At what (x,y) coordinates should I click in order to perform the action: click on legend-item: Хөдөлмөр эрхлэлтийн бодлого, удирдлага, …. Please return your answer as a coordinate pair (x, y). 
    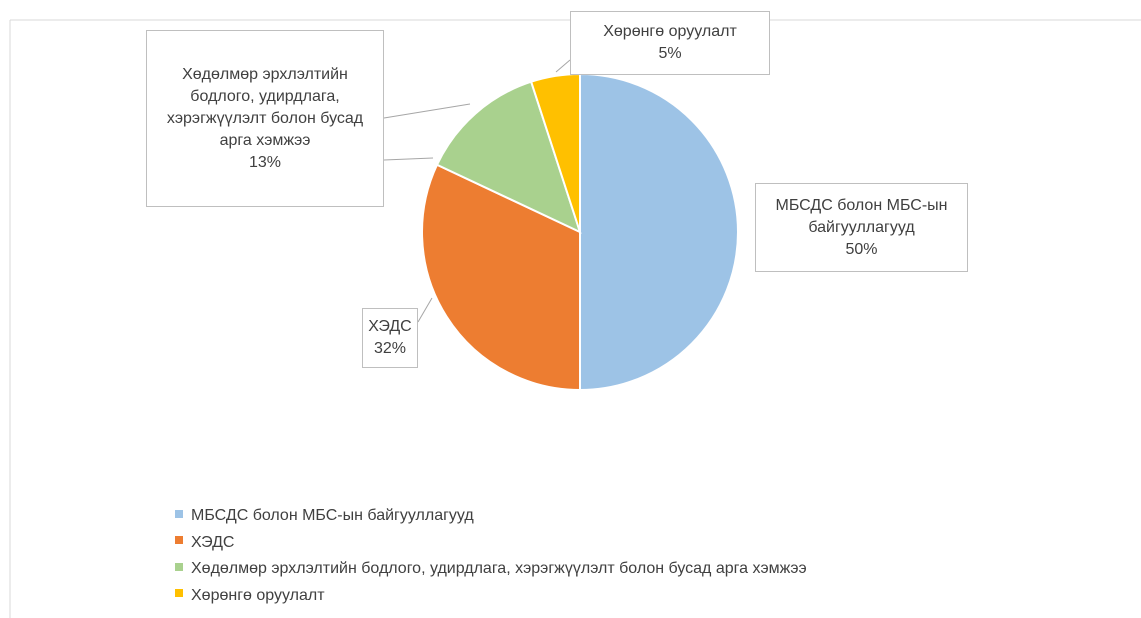
    Looking at the image, I should click on (491, 569).